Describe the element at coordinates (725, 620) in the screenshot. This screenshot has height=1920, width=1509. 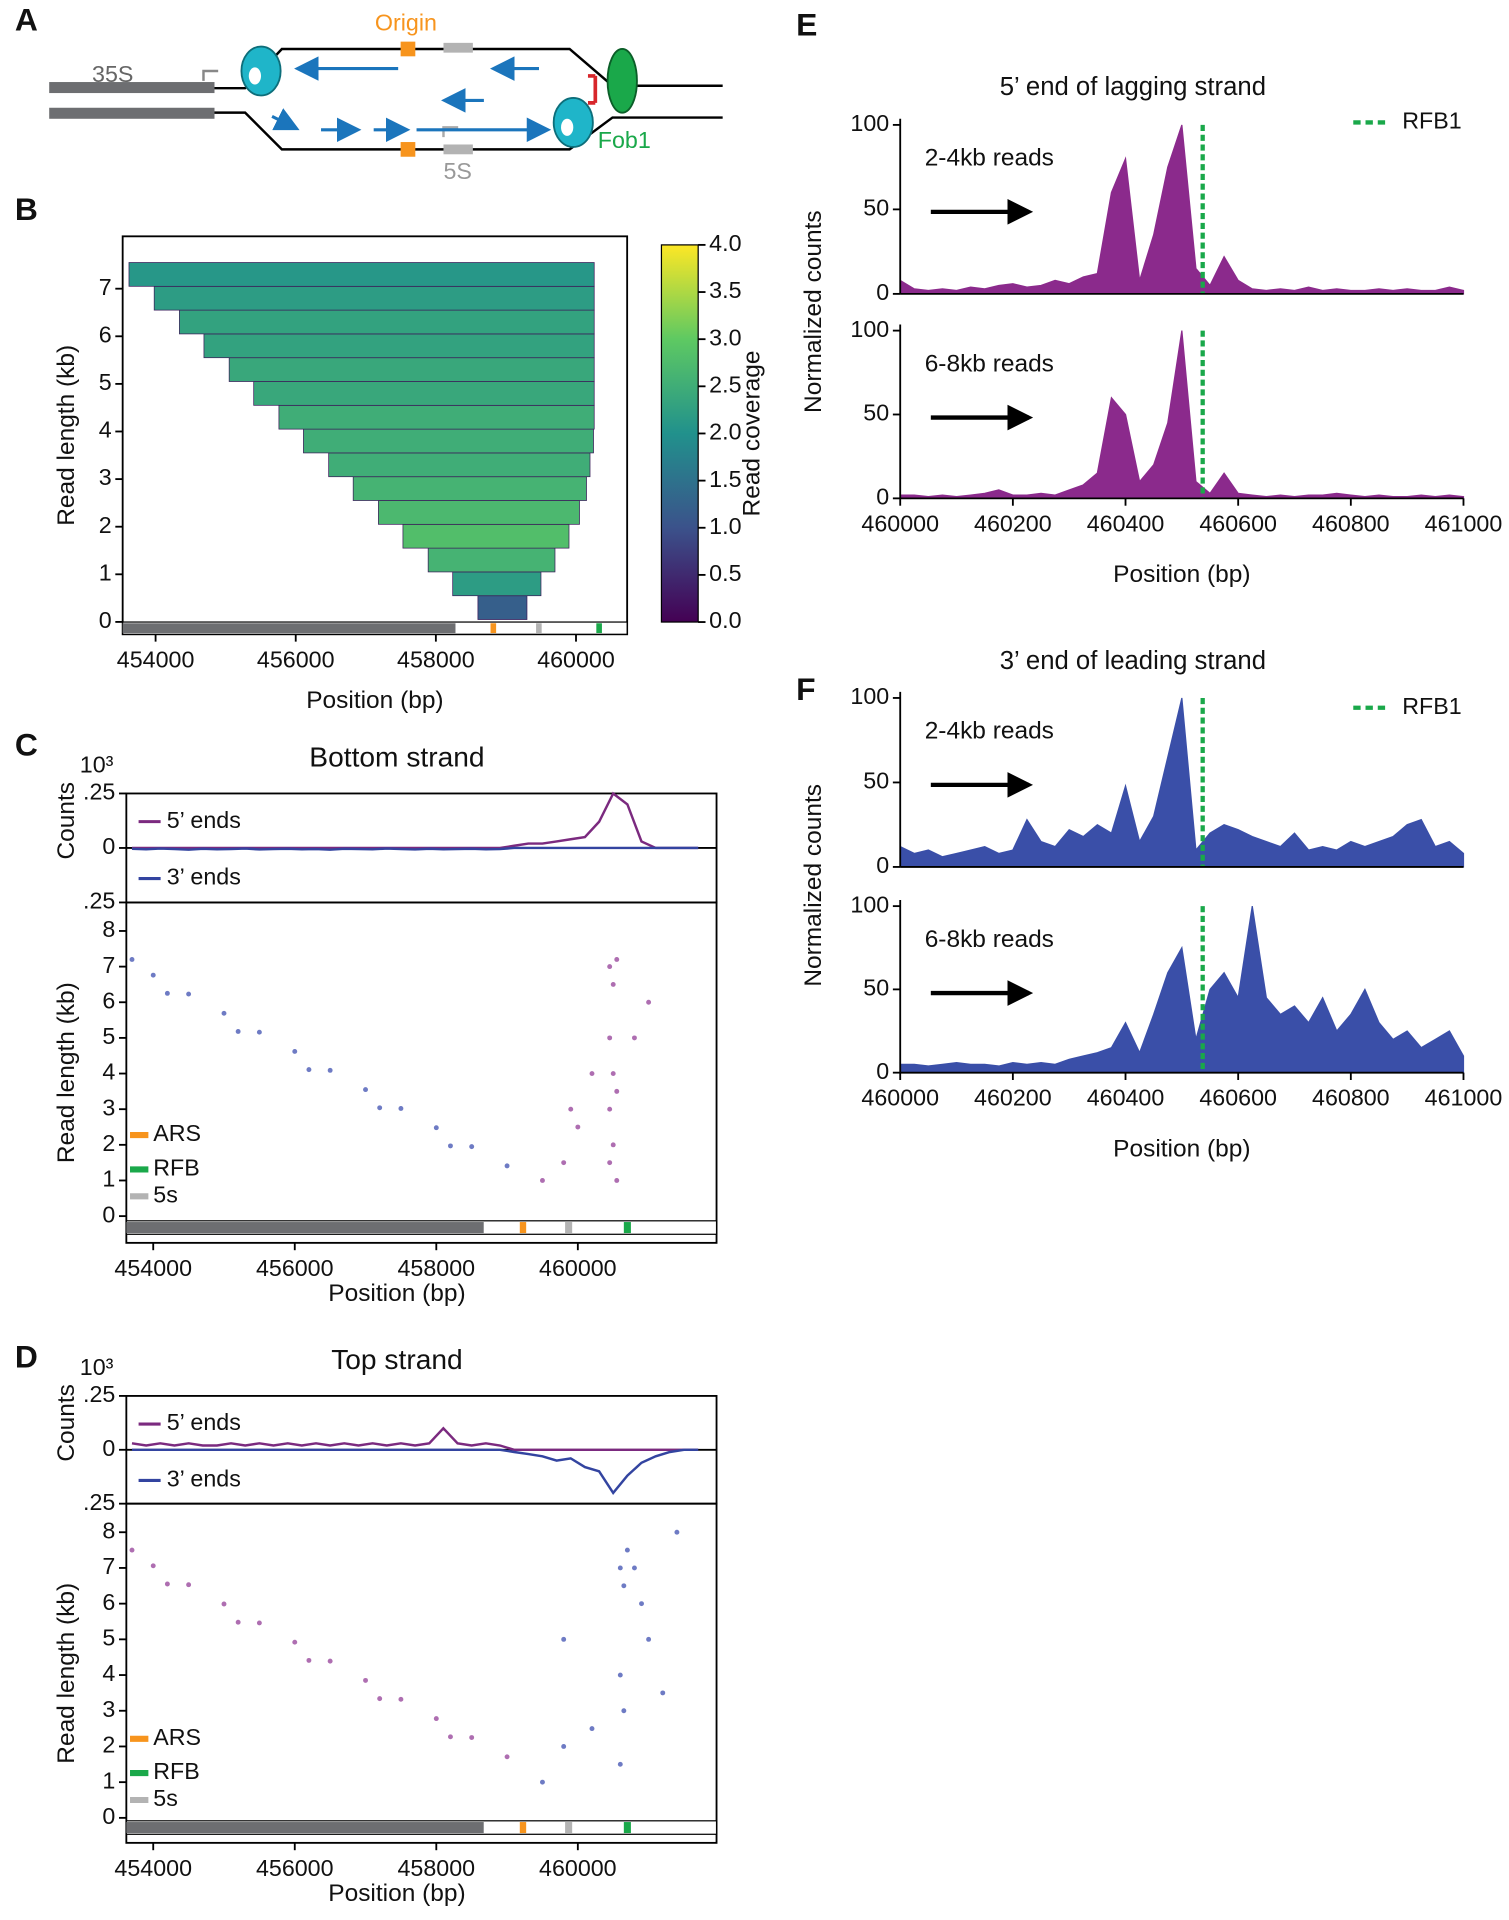
I see `colorbar-tick-label: 0.0` at that location.